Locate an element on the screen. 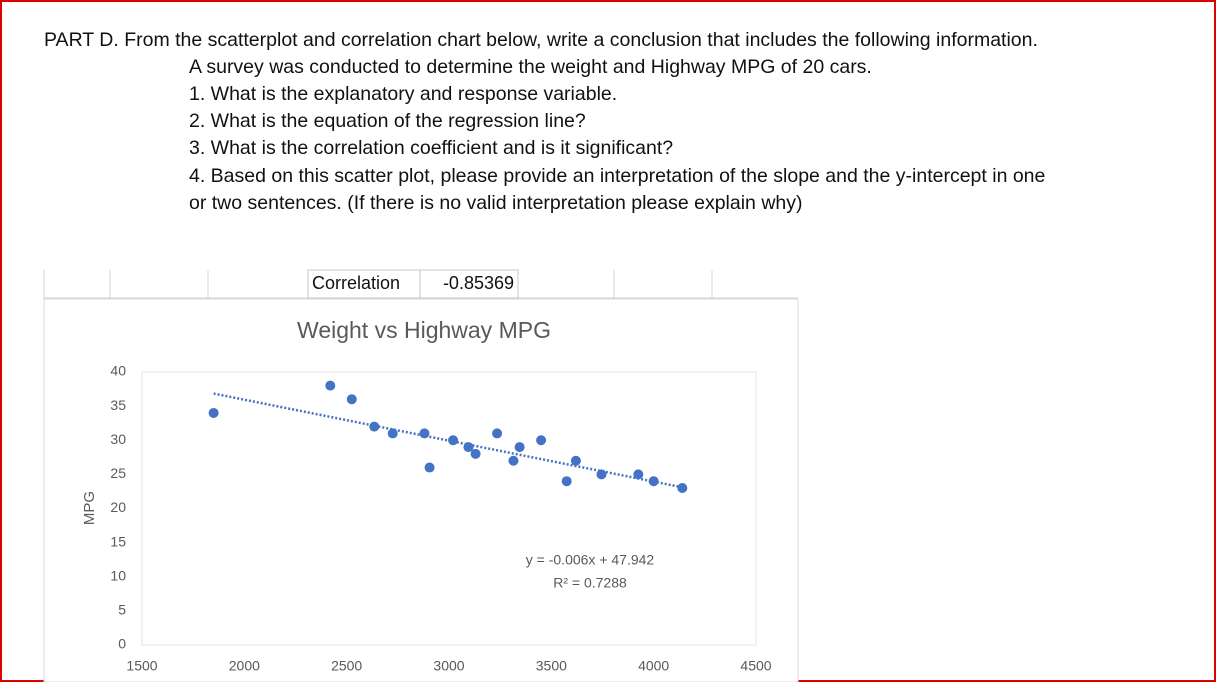  y-tick-label: 10 is located at coordinates (118, 575).